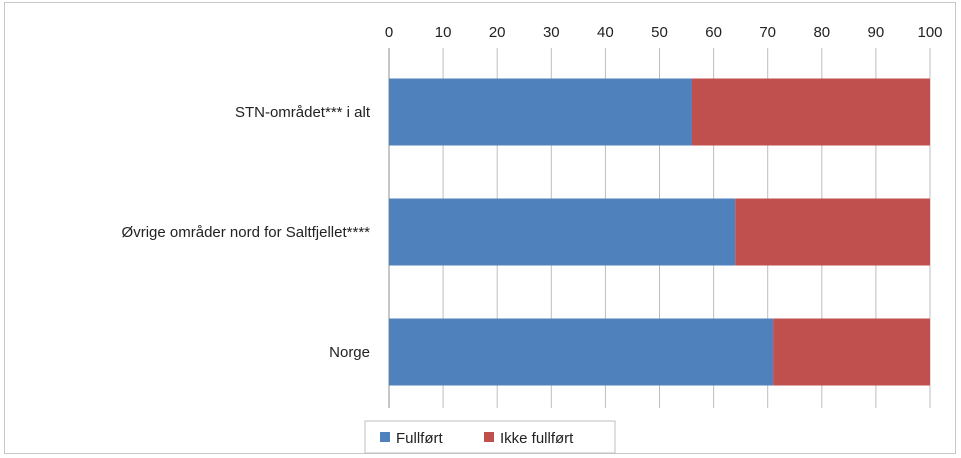 This screenshot has height=458, width=961. I want to click on x-tick-label-100: 100, so click(929, 32).